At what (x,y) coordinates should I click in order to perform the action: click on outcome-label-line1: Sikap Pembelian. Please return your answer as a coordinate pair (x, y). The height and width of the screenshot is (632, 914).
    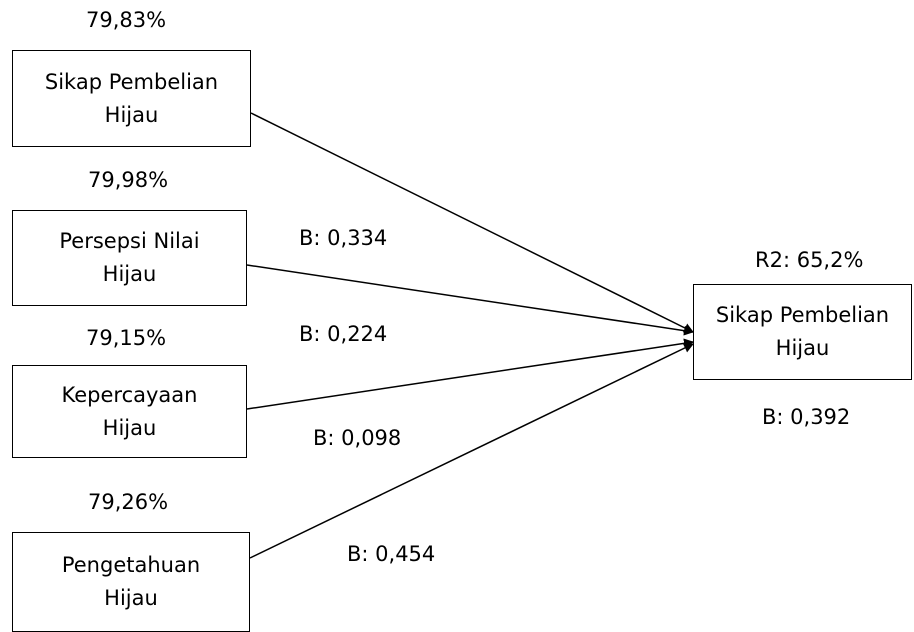
    Looking at the image, I should click on (802, 315).